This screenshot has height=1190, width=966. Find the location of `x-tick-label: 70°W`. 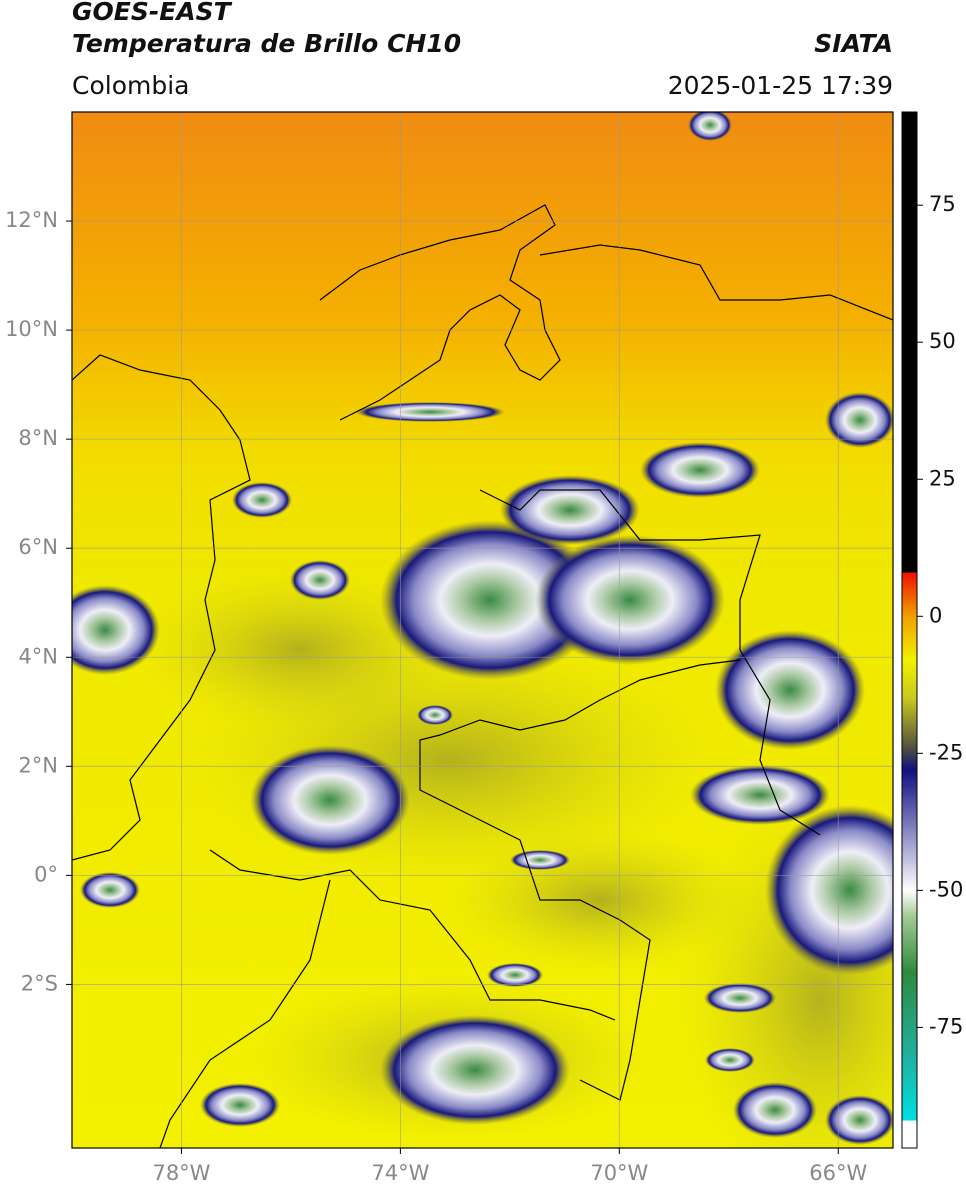

x-tick-label: 70°W is located at coordinates (619, 1173).